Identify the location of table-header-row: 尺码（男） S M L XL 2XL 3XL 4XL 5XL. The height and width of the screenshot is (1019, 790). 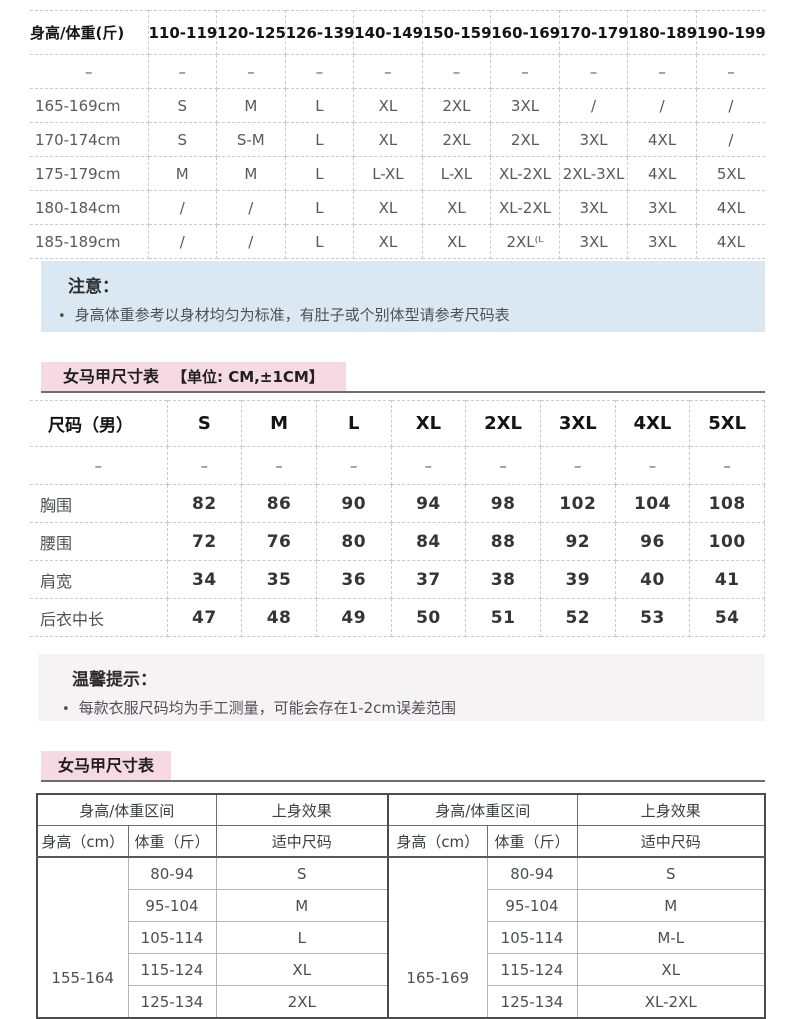
(397, 423).